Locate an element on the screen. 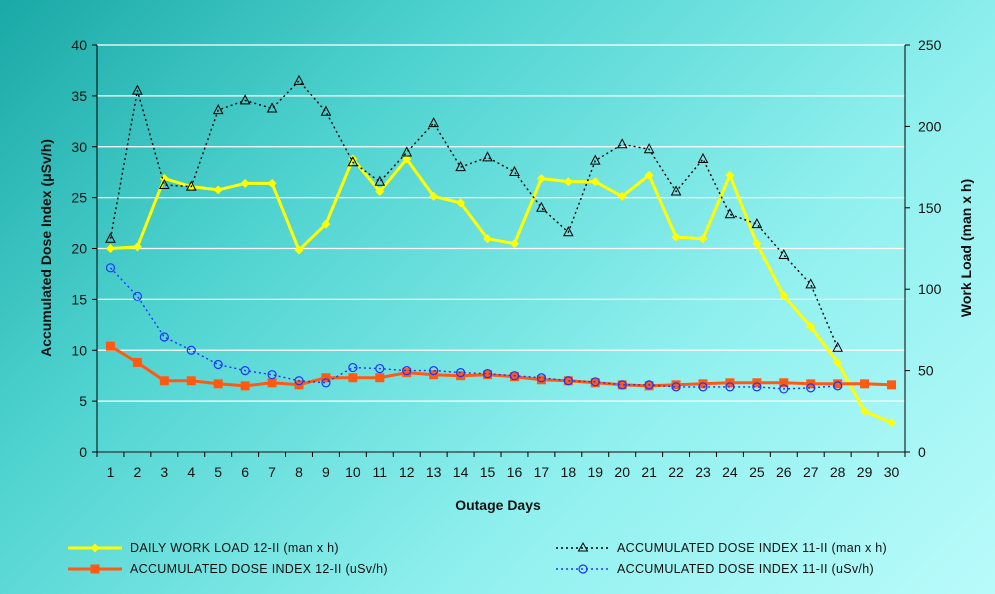  x-axis-tick-label: 14 is located at coordinates (461, 472).